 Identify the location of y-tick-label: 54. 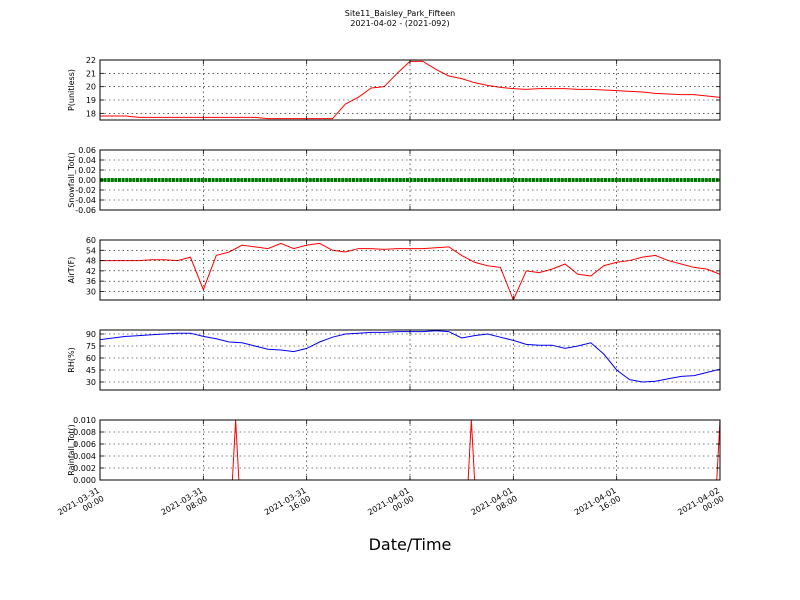
(91, 250).